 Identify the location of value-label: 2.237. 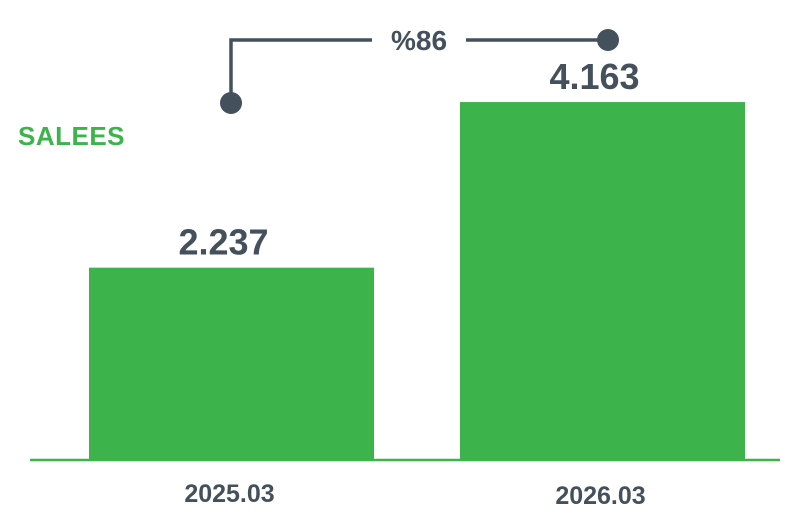
(223, 242).